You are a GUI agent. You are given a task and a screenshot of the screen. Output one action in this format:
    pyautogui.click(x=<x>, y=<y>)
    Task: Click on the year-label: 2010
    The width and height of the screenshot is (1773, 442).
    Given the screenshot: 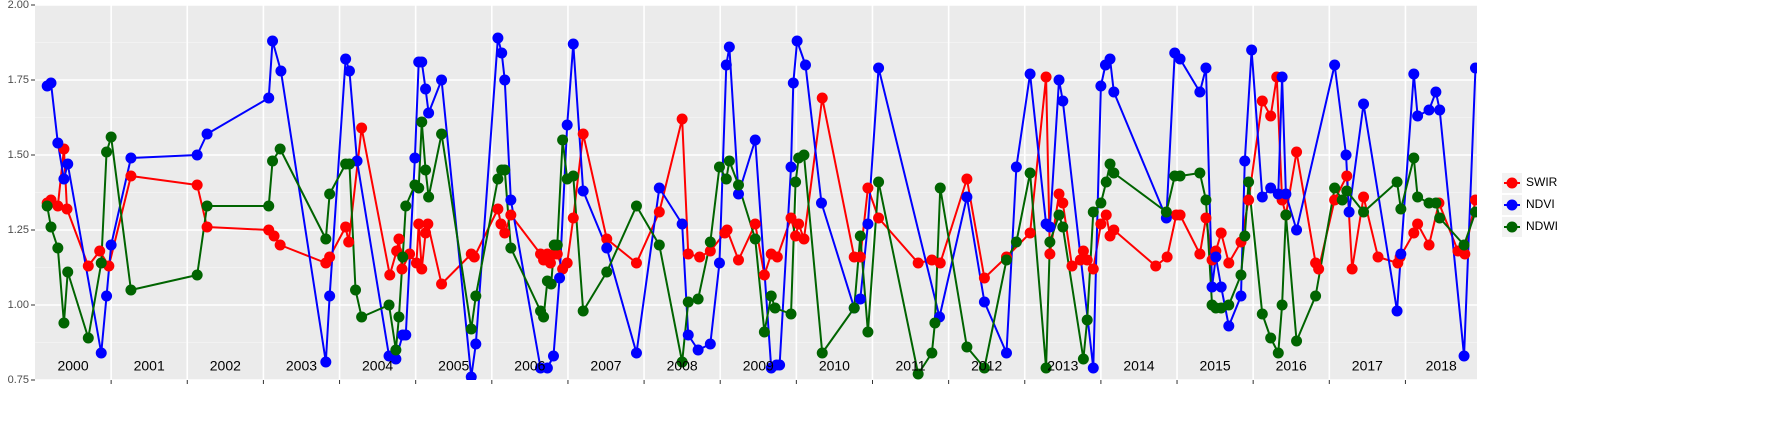 What is the action you would take?
    pyautogui.click(x=834, y=366)
    